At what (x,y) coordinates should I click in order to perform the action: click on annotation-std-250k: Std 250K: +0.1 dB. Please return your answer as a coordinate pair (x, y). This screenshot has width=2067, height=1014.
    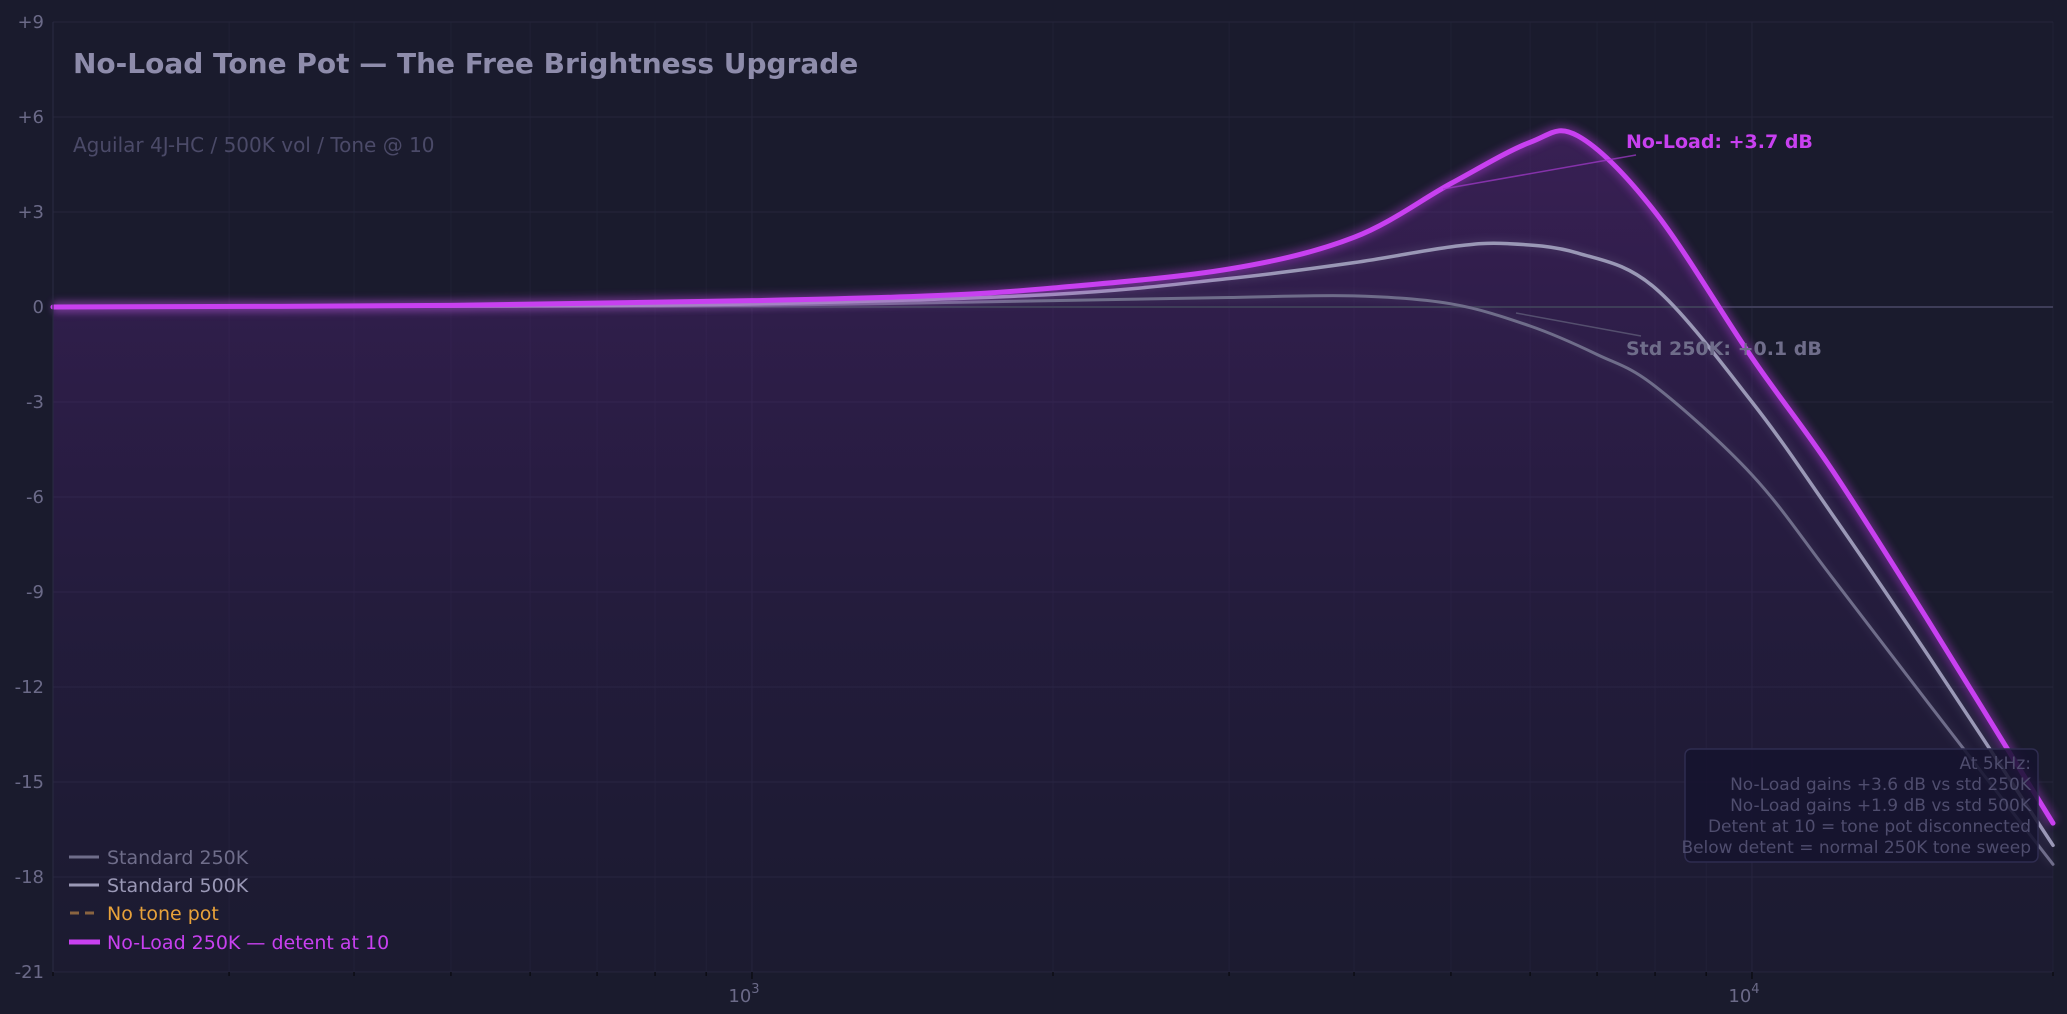
    Looking at the image, I should click on (1724, 349).